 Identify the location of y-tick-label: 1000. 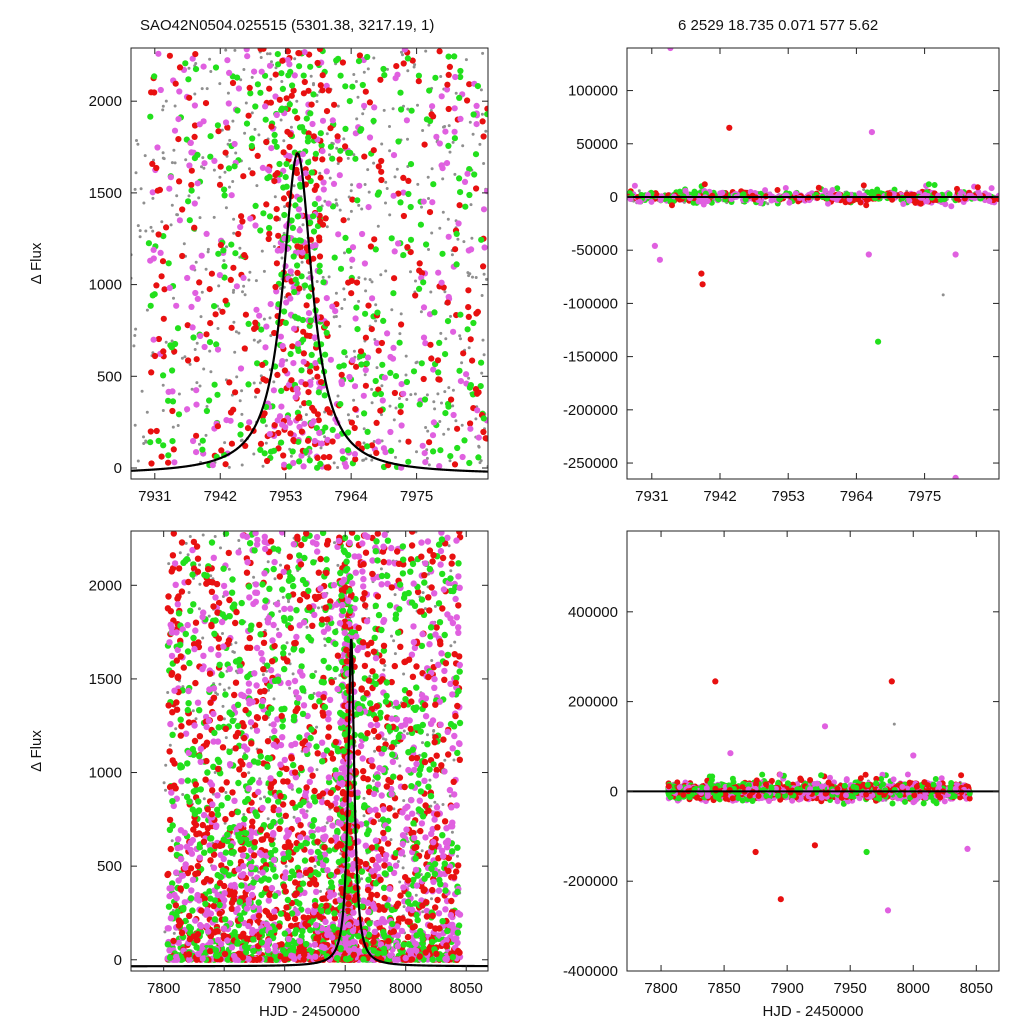
(105, 285).